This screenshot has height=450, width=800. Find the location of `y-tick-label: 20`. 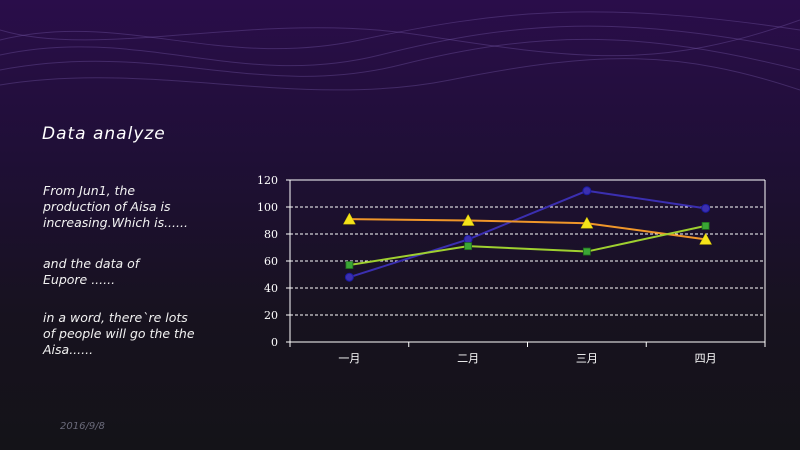

y-tick-label: 20 is located at coordinates (271, 315).